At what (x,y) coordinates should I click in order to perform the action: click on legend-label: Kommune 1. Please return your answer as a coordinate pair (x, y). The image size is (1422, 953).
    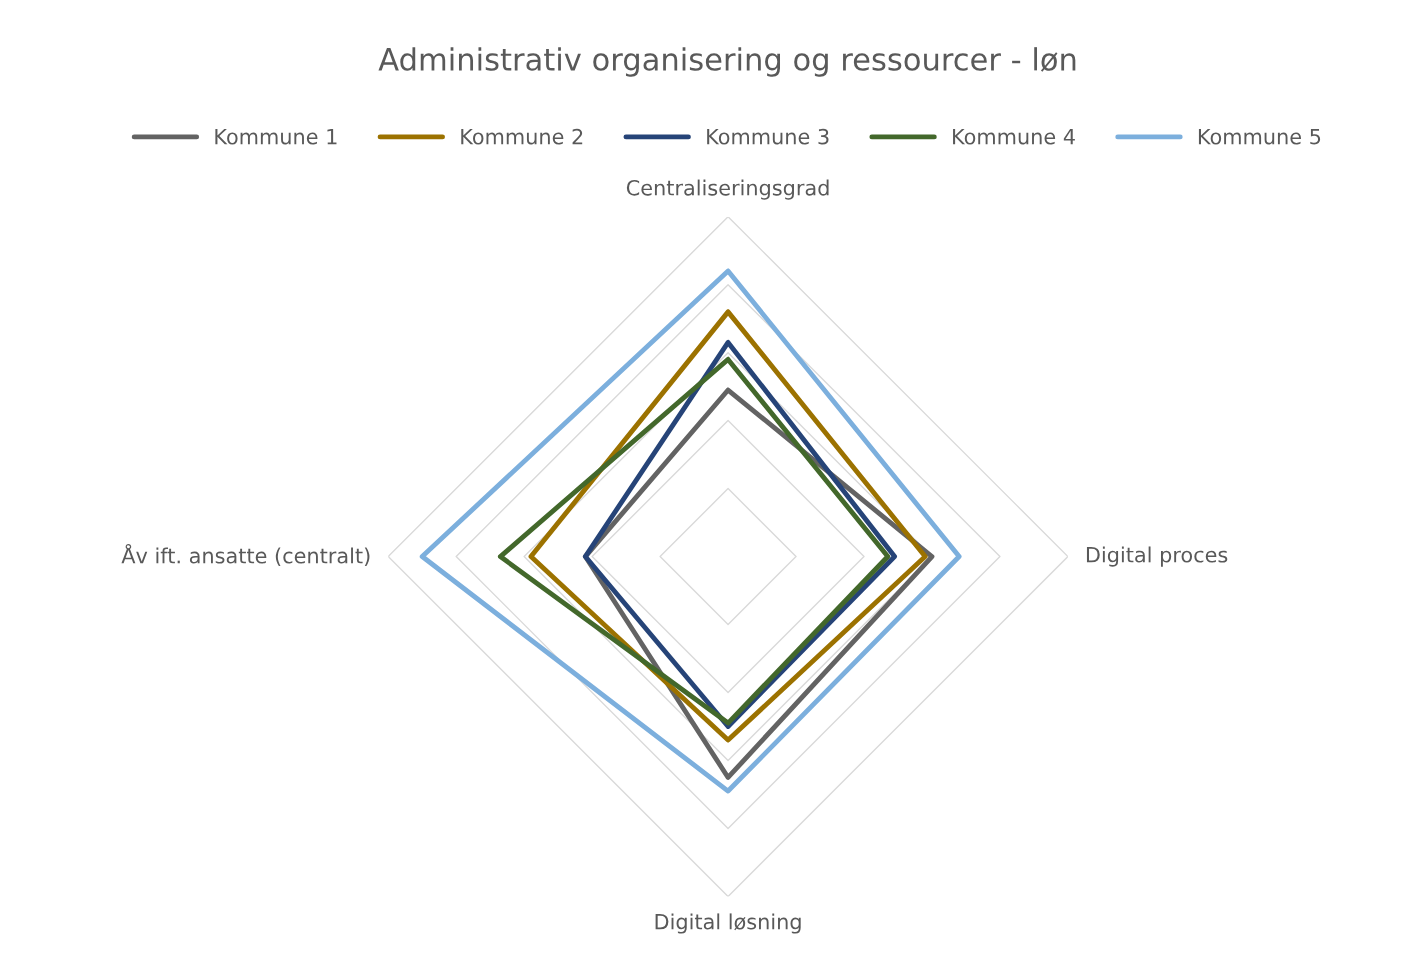
    Looking at the image, I should click on (276, 136).